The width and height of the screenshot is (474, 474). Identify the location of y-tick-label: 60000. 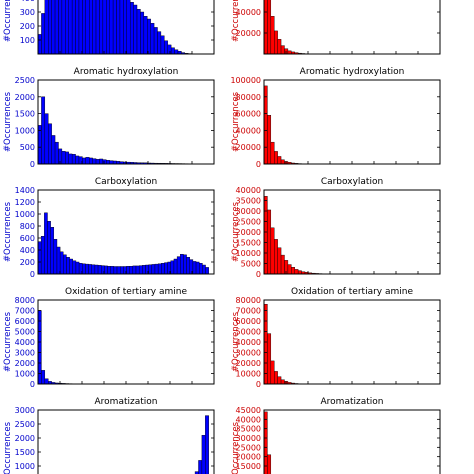
(248, 321).